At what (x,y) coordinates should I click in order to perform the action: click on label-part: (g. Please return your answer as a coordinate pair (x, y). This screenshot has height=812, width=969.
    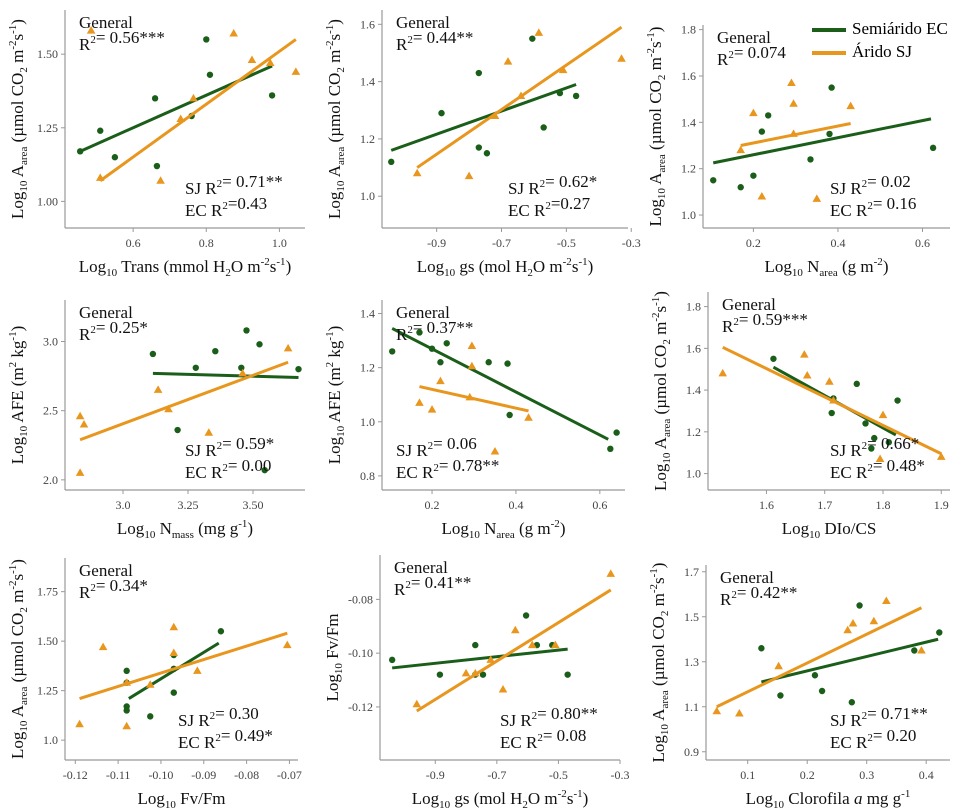
    Looking at the image, I should click on (849, 266).